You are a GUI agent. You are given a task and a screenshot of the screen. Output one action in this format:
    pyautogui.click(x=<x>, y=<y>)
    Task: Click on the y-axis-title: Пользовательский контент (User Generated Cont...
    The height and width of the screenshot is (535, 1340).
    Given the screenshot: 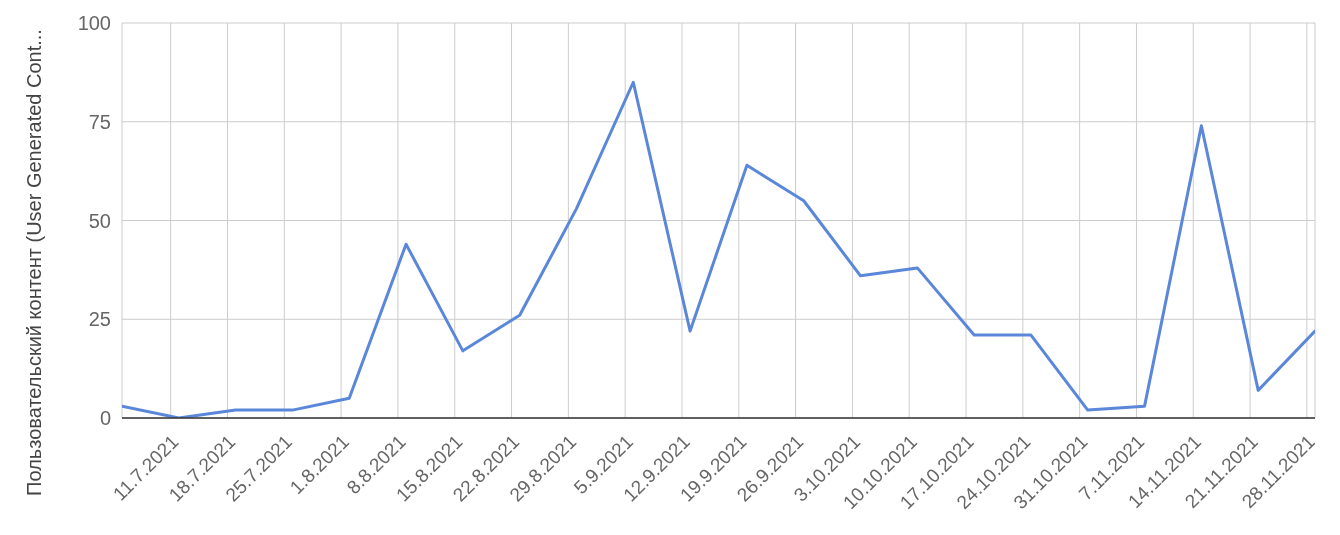 What is the action you would take?
    pyautogui.click(x=34, y=262)
    